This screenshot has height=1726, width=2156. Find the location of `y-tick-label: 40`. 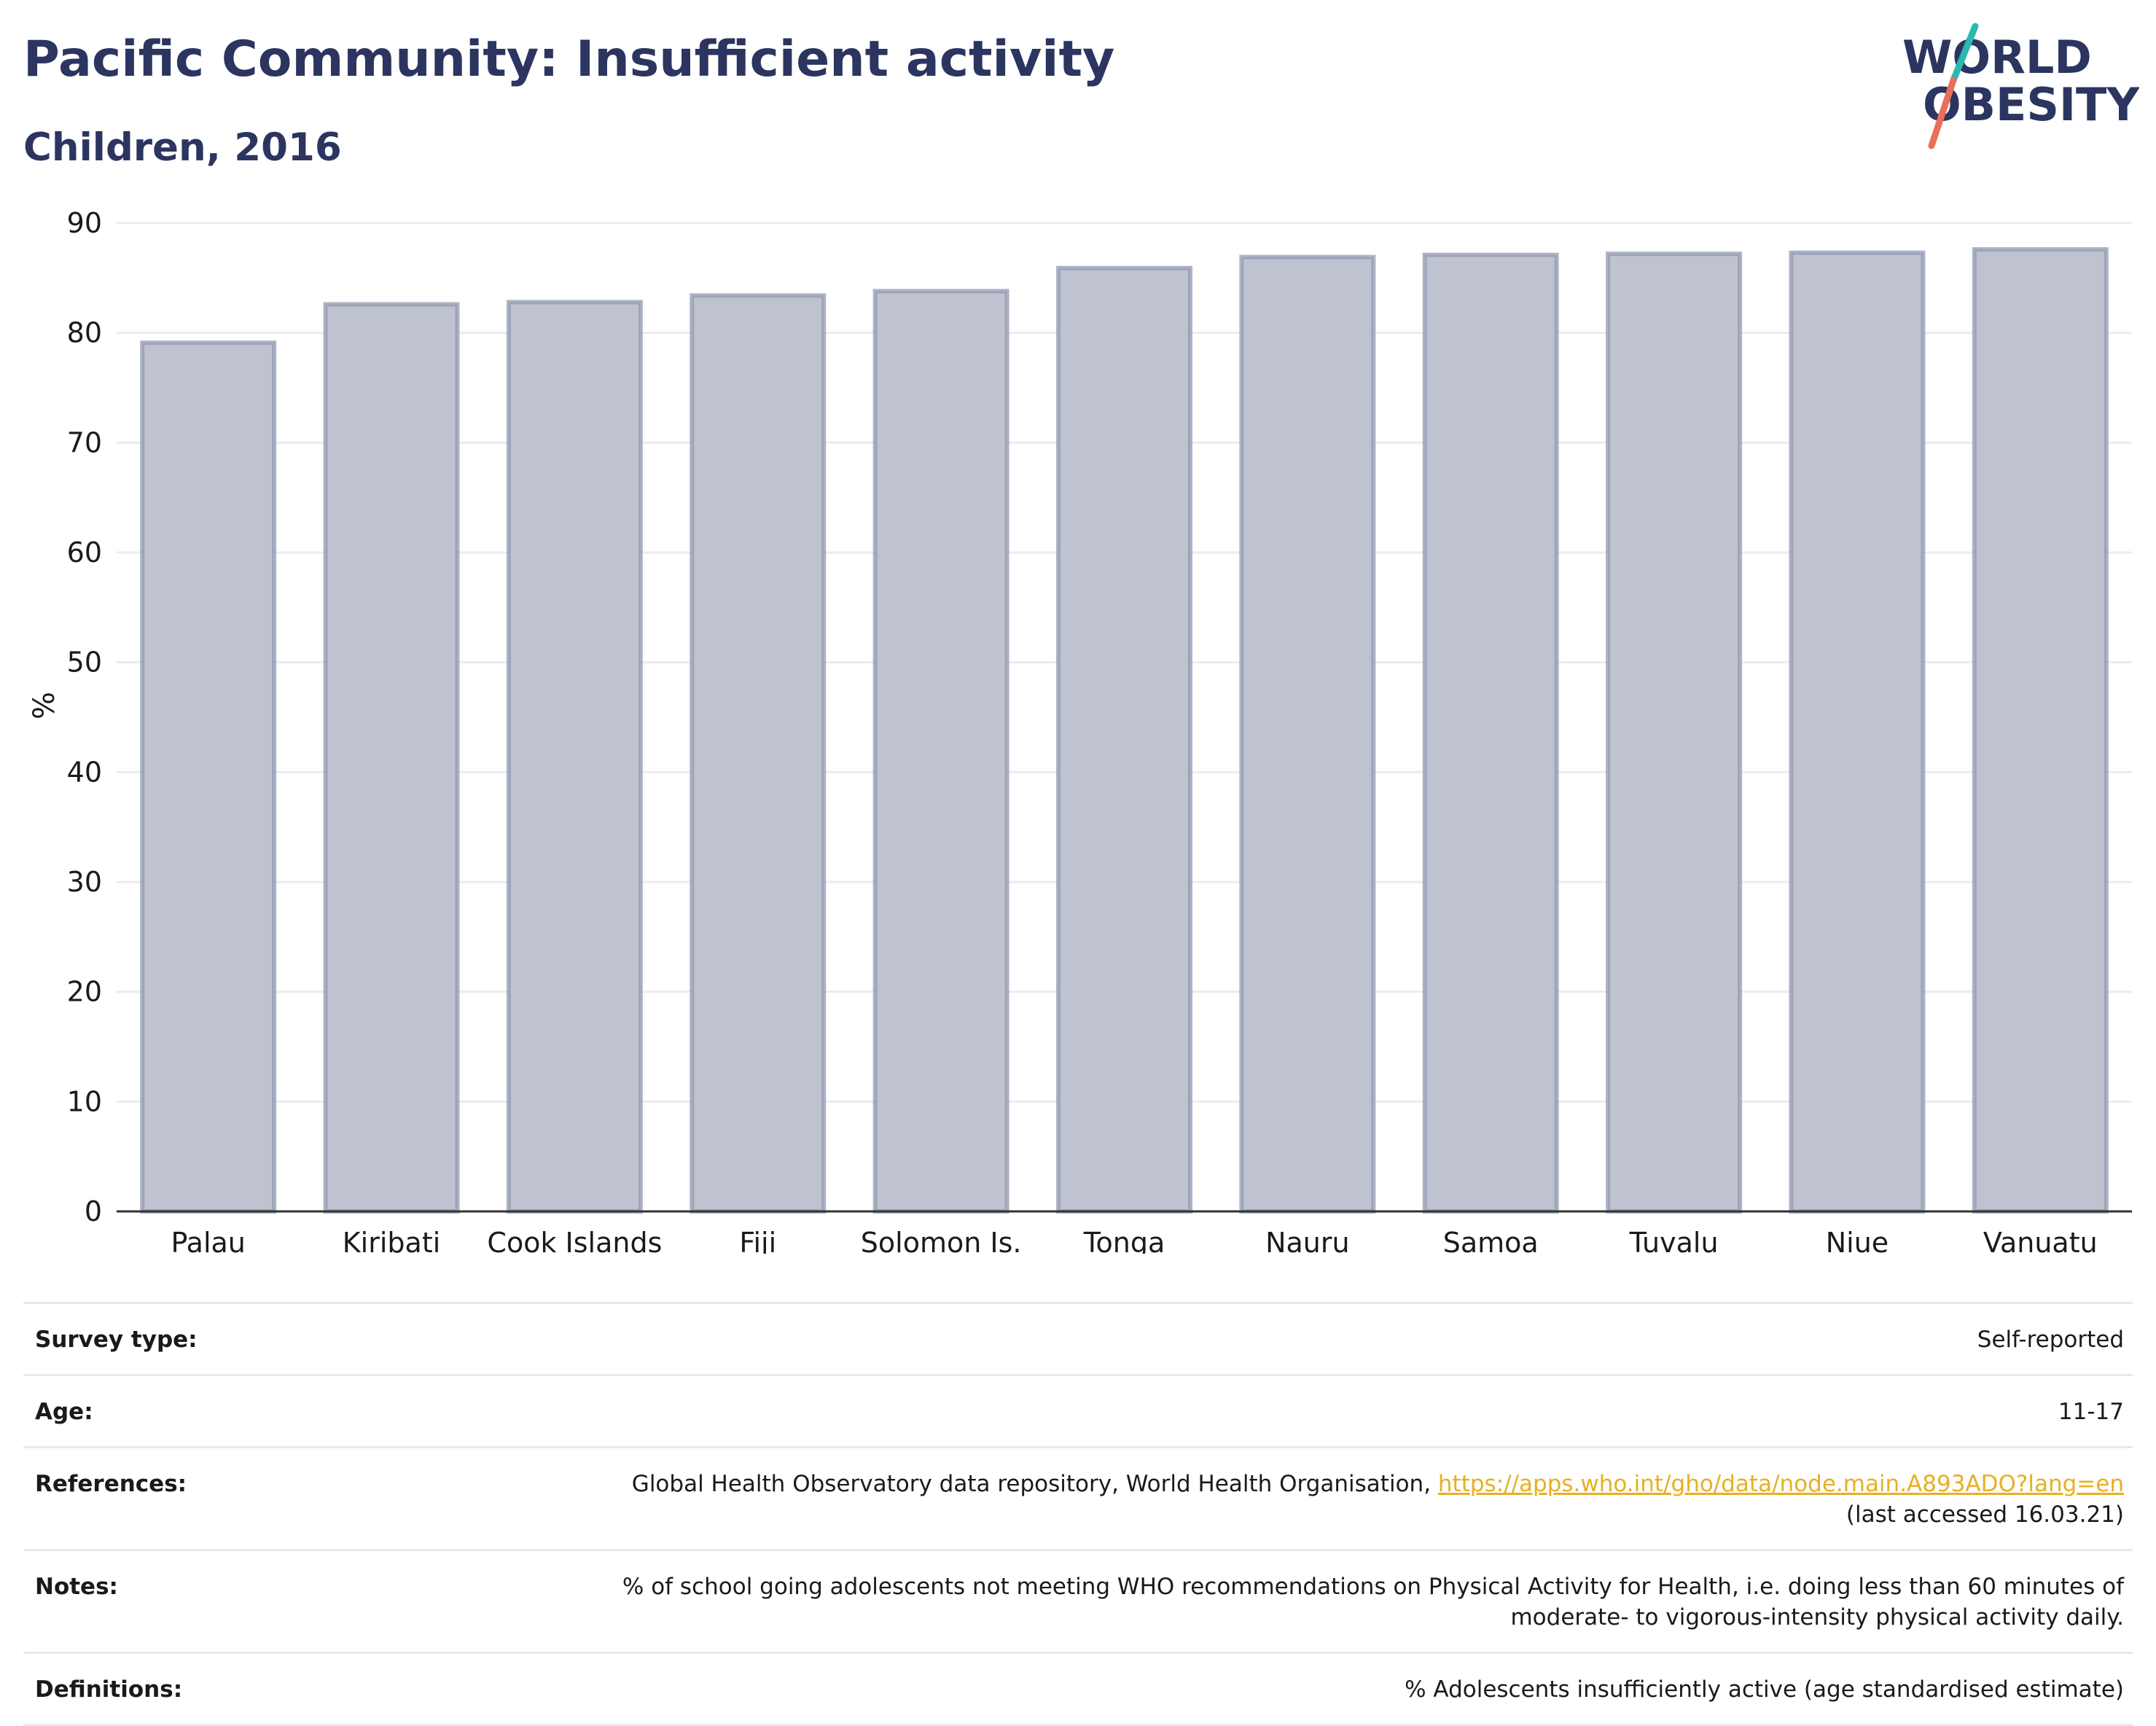

y-tick-label: 40 is located at coordinates (85, 772).